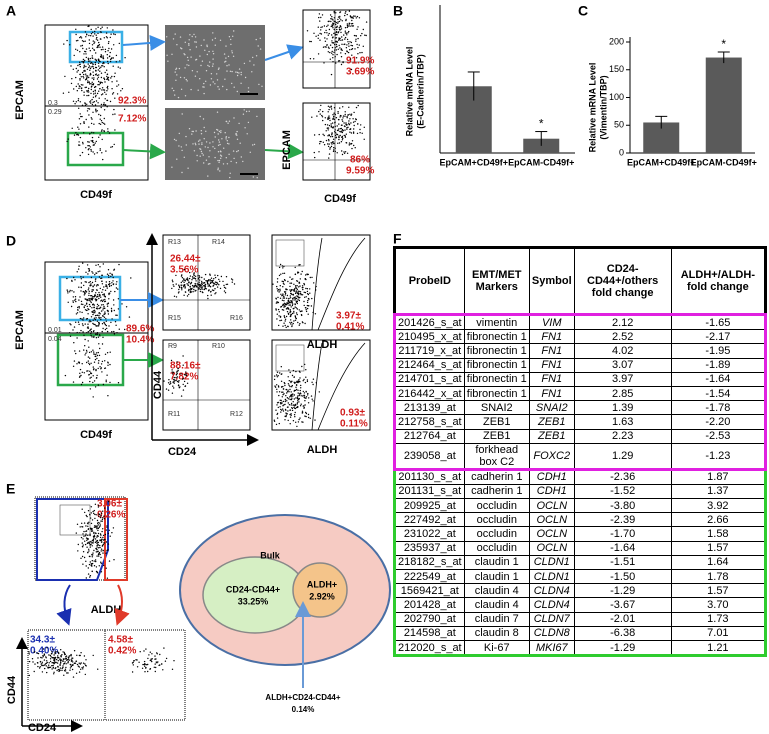 The image size is (769, 734). I want to click on table-cell: CLDN7, so click(551, 619).